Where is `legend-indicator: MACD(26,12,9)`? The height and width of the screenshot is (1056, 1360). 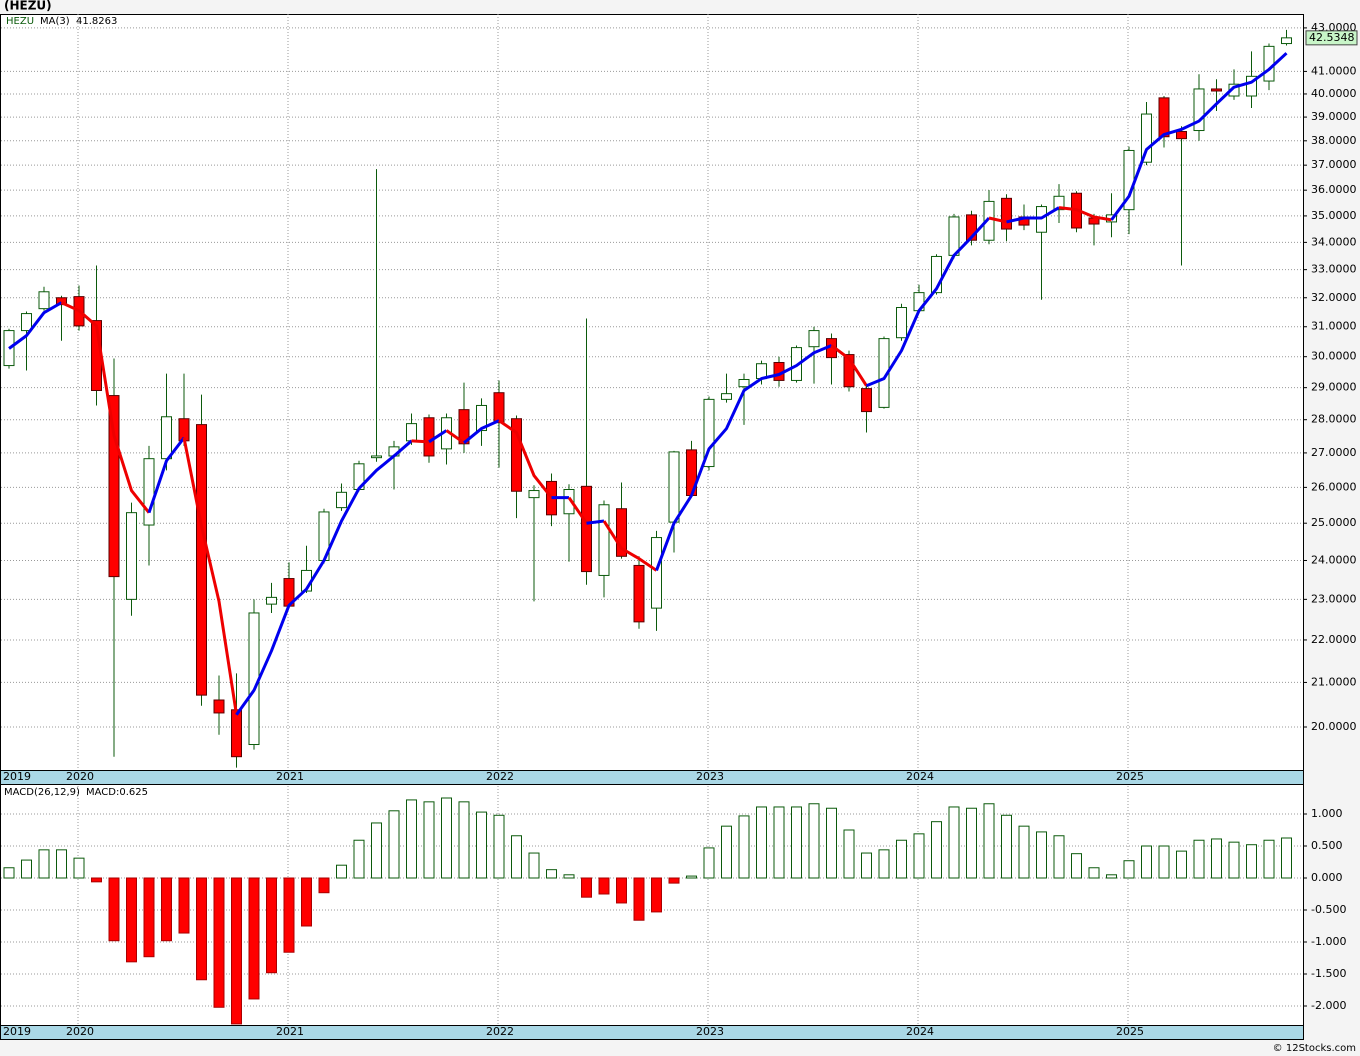
legend-indicator: MACD(26,12,9) is located at coordinates (42, 792).